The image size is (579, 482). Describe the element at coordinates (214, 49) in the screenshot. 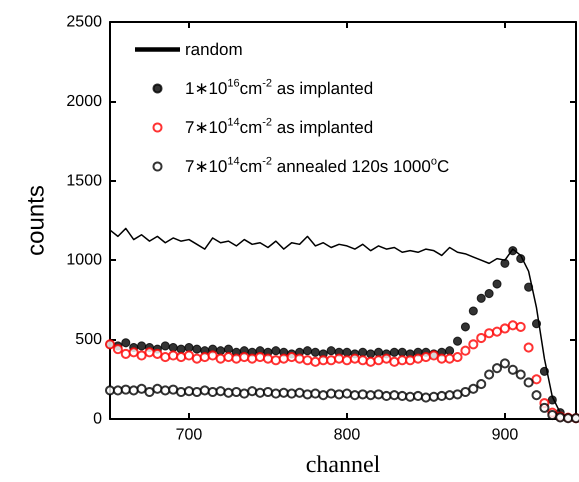

I see `legend-label: random` at that location.